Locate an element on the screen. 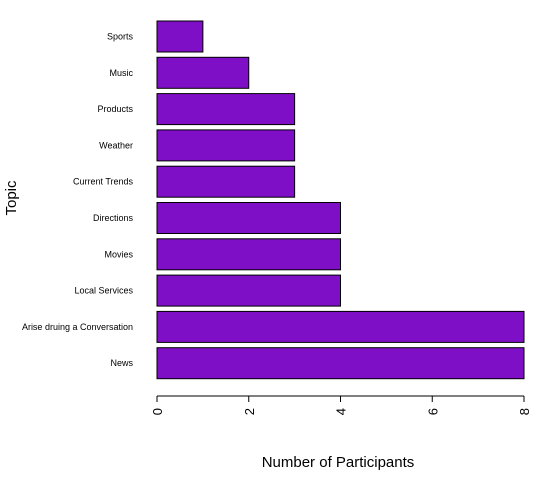  bar-arise-druing-a-conversation is located at coordinates (340, 326).